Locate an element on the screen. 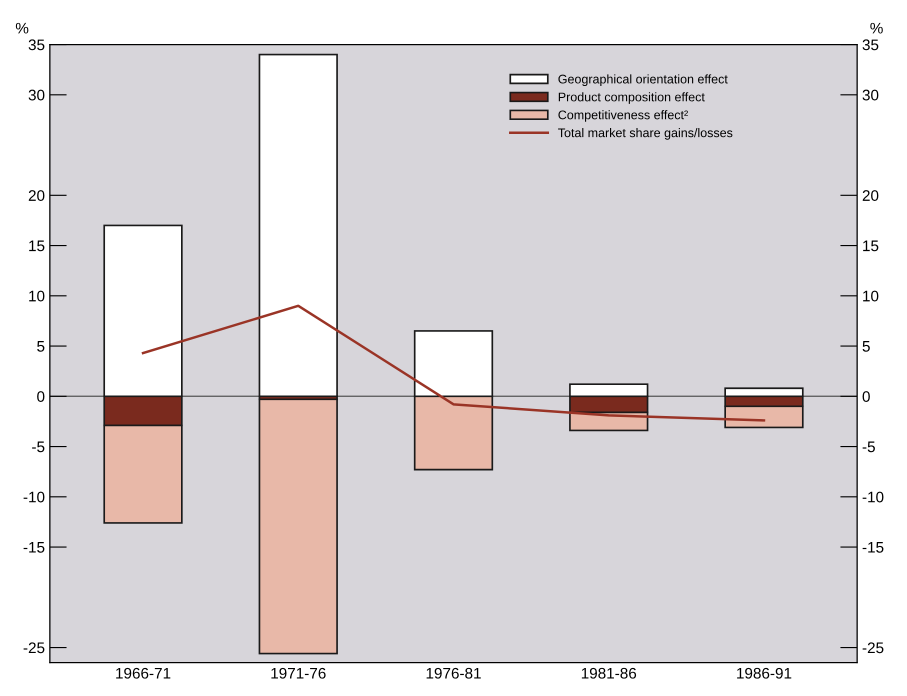  legend-label: Competitiveness effect² is located at coordinates (623, 116).